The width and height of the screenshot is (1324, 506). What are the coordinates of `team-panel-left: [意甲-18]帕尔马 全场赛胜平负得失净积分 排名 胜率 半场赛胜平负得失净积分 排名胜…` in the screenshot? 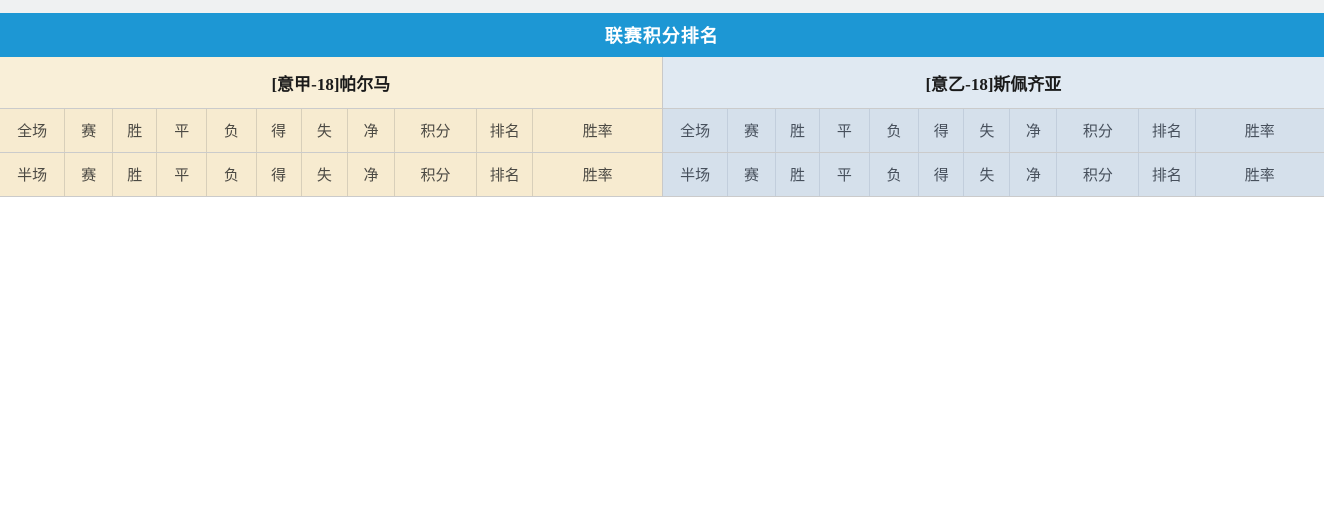 It's located at (331, 127).